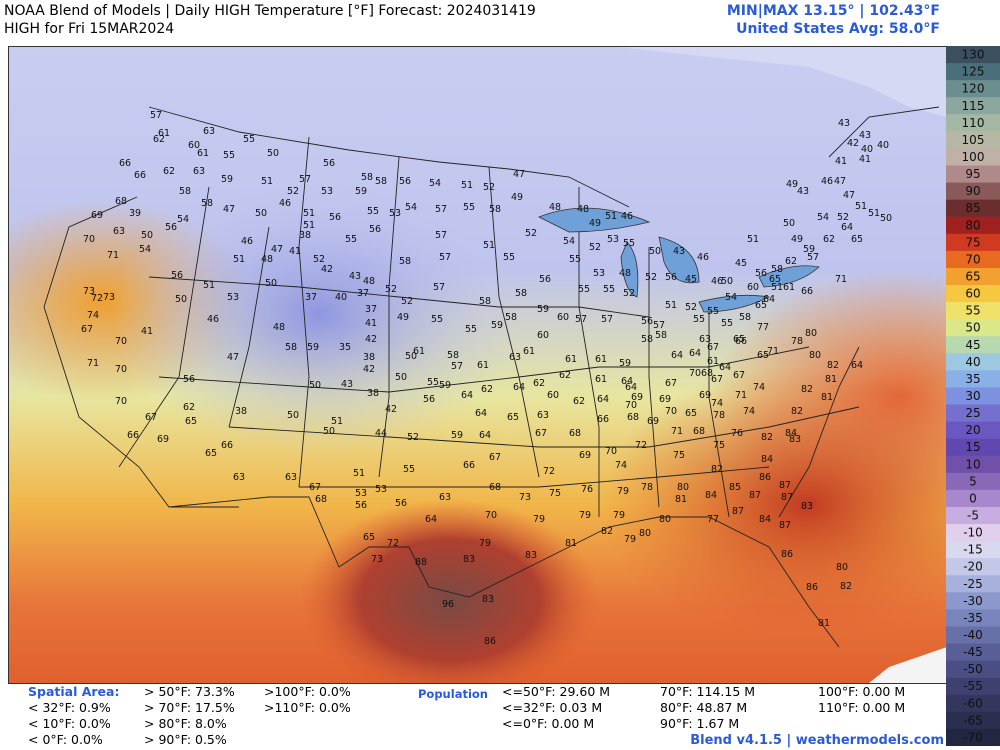 Image resolution: width=1000 pixels, height=750 pixels. Describe the element at coordinates (973, 533) in the screenshot. I see `scale-label: -10` at that location.